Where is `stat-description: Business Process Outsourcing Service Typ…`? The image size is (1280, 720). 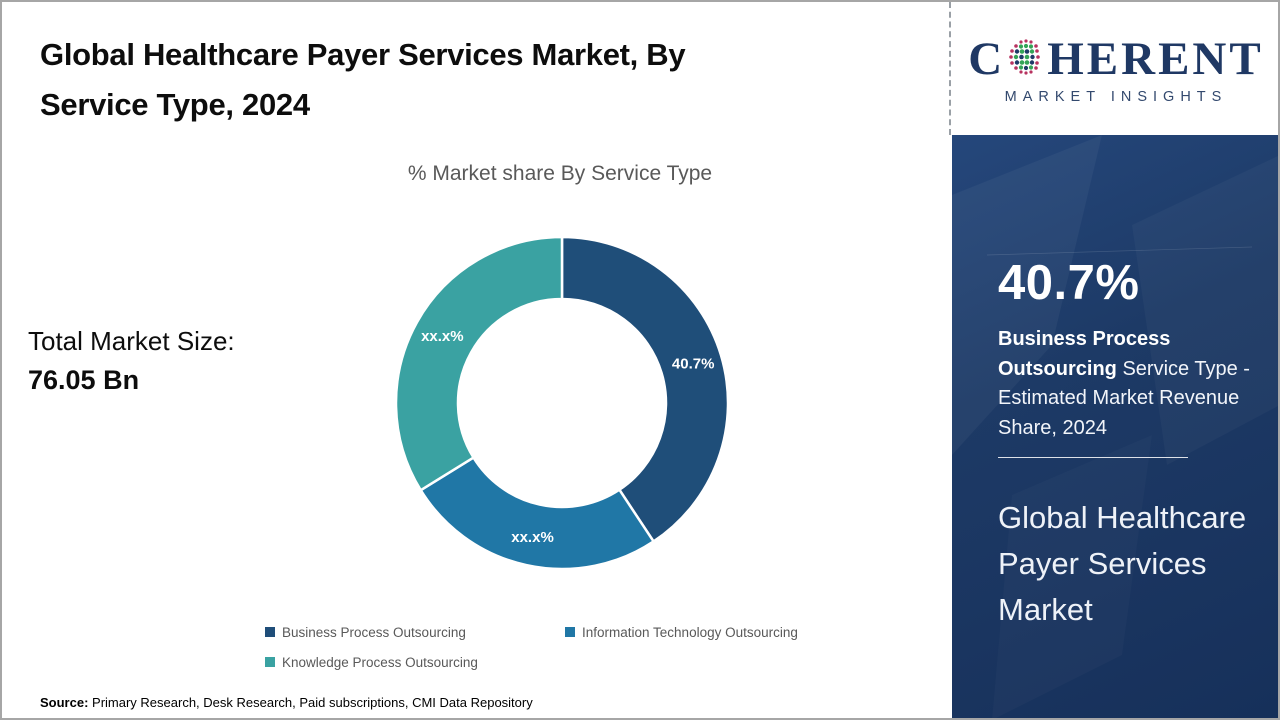
stat-description: Business Process Outsourcing Service Typ… is located at coordinates (1127, 384).